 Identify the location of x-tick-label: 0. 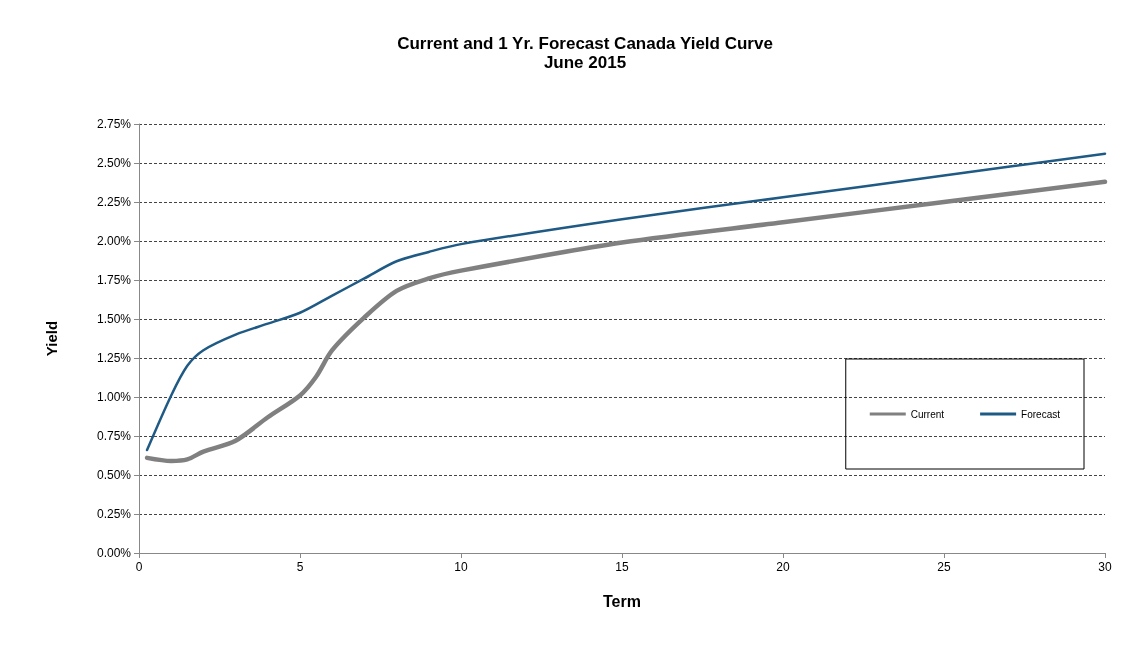
(139, 567).